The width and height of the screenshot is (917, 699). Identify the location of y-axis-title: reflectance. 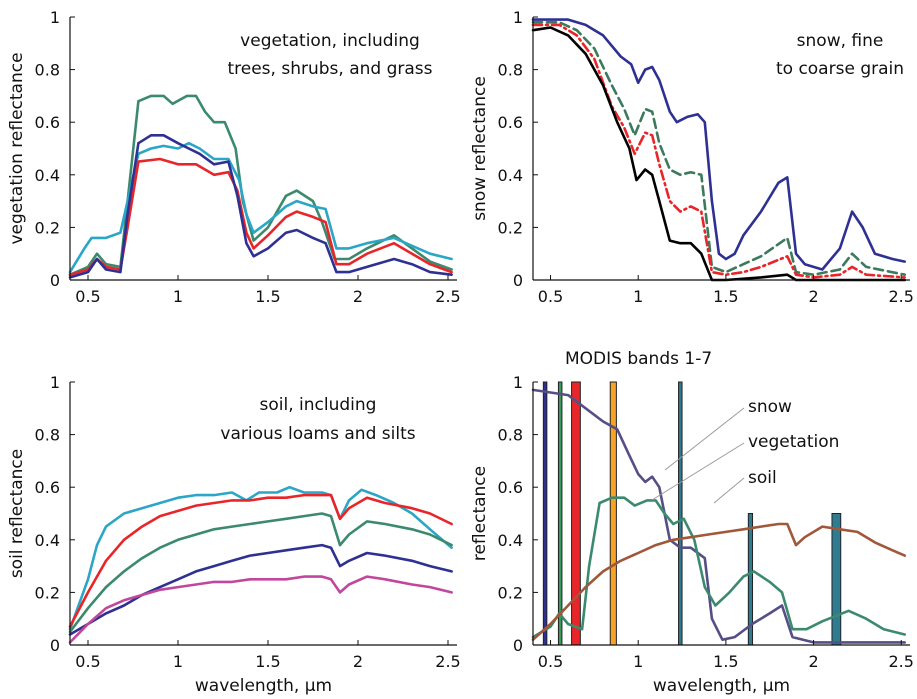
(480, 513).